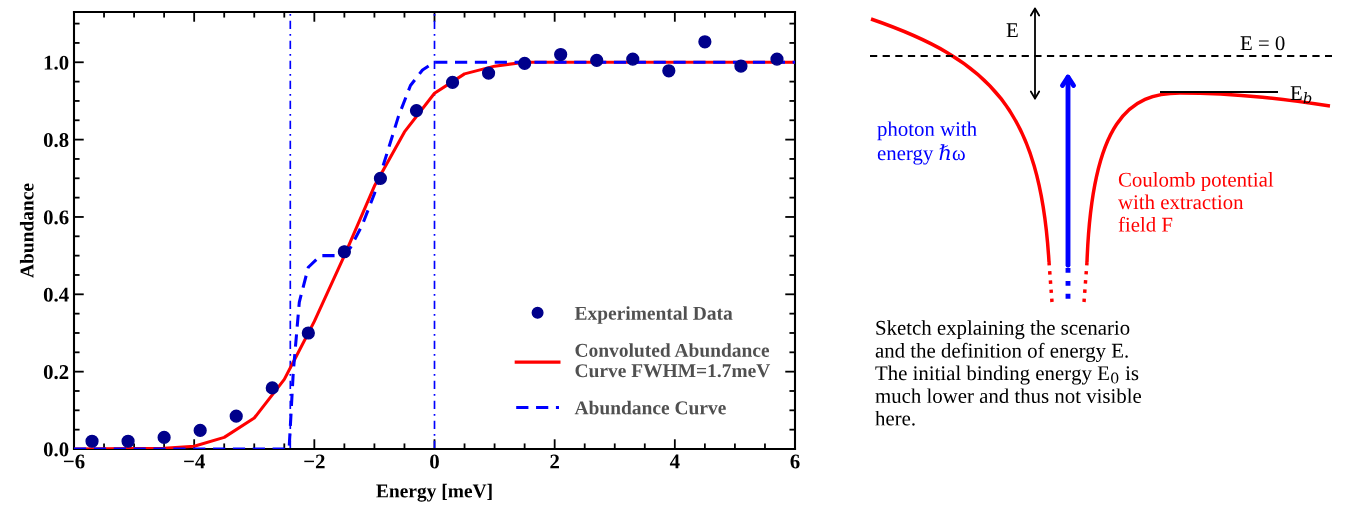  I want to click on text: E = 0, so click(1262, 43).